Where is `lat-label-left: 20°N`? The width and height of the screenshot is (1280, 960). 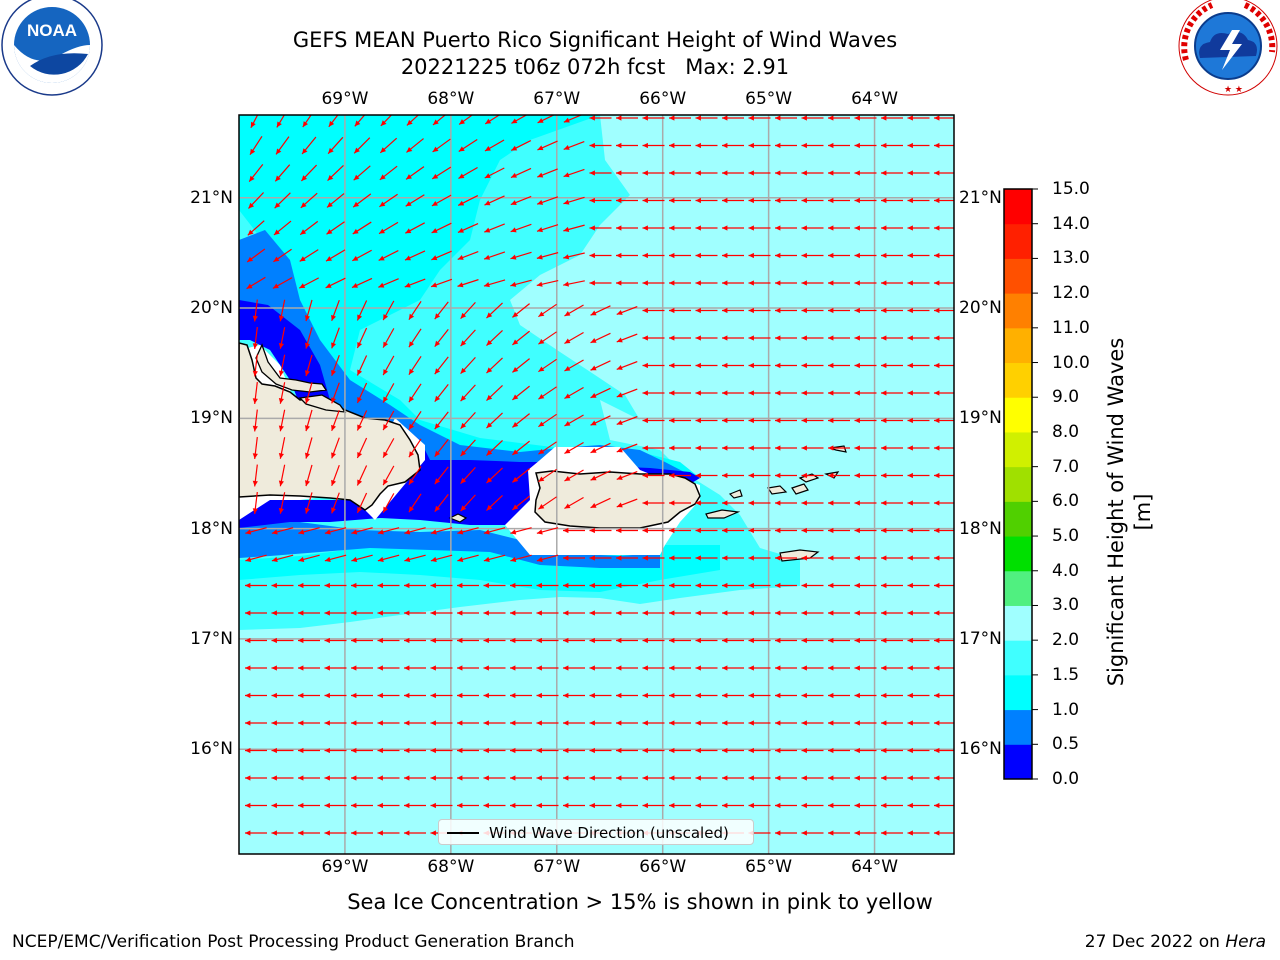
lat-label-left: 20°N is located at coordinates (211, 308).